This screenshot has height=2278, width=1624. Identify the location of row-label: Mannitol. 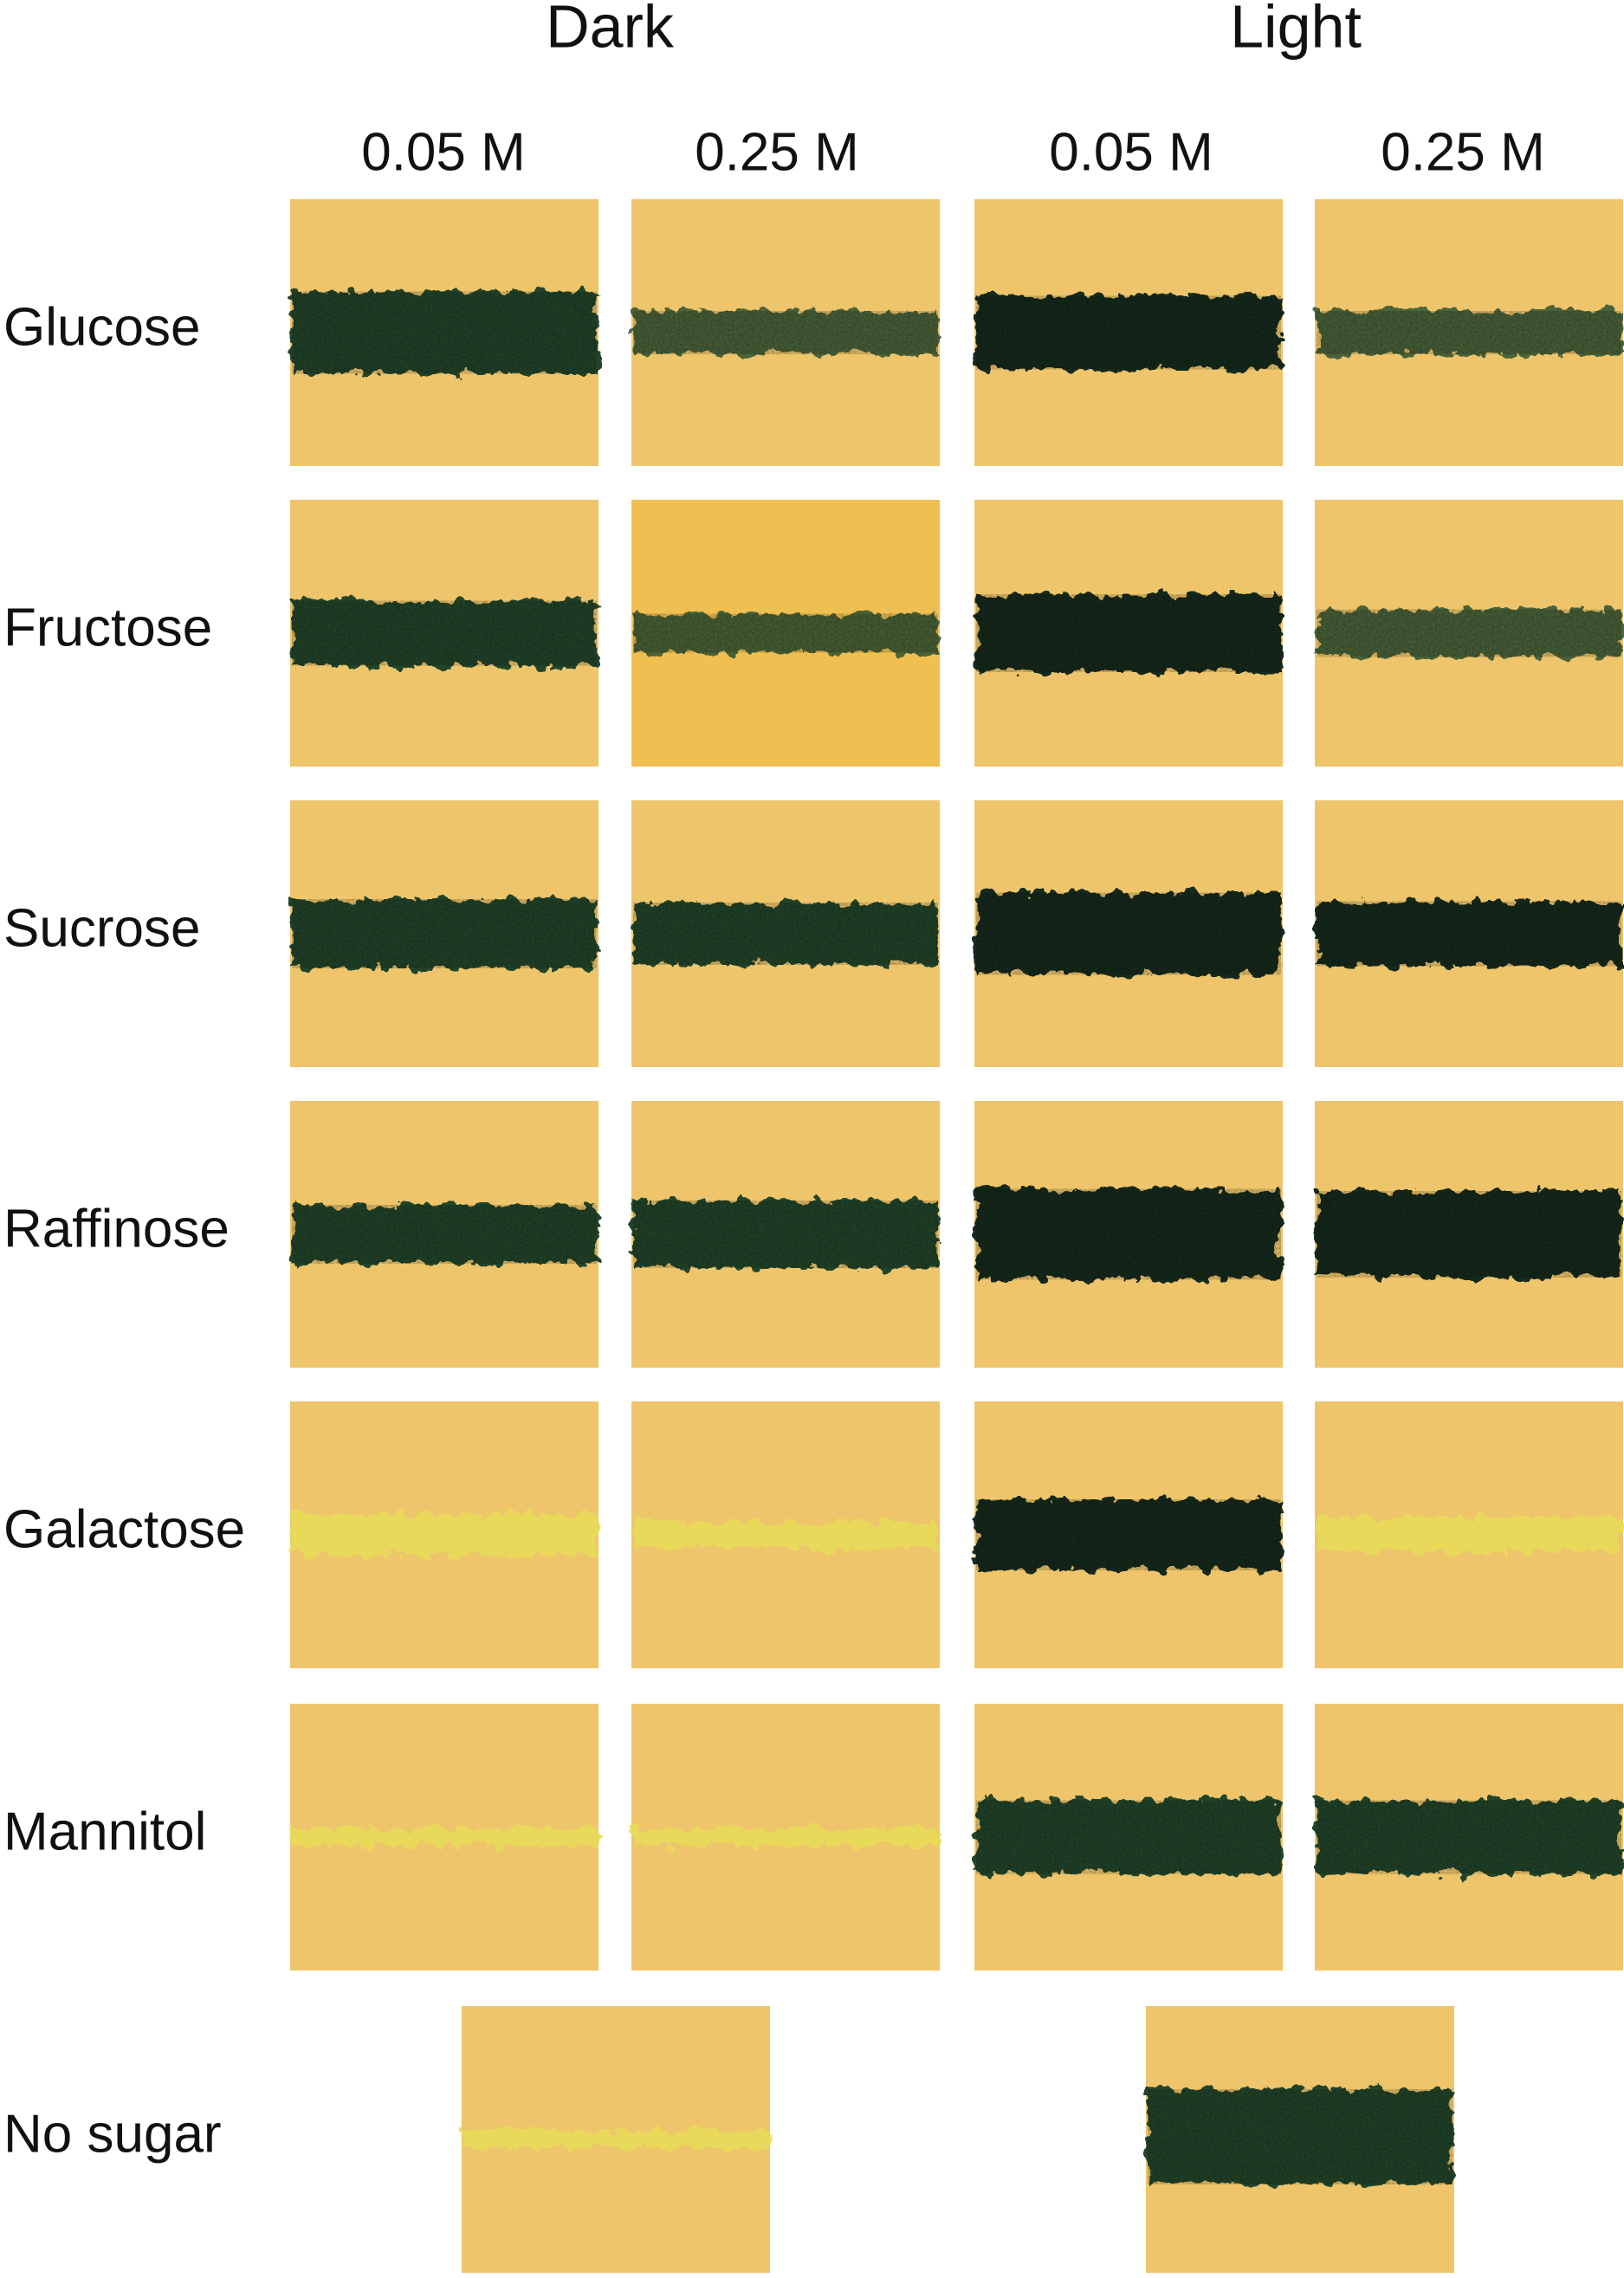
(104, 1831).